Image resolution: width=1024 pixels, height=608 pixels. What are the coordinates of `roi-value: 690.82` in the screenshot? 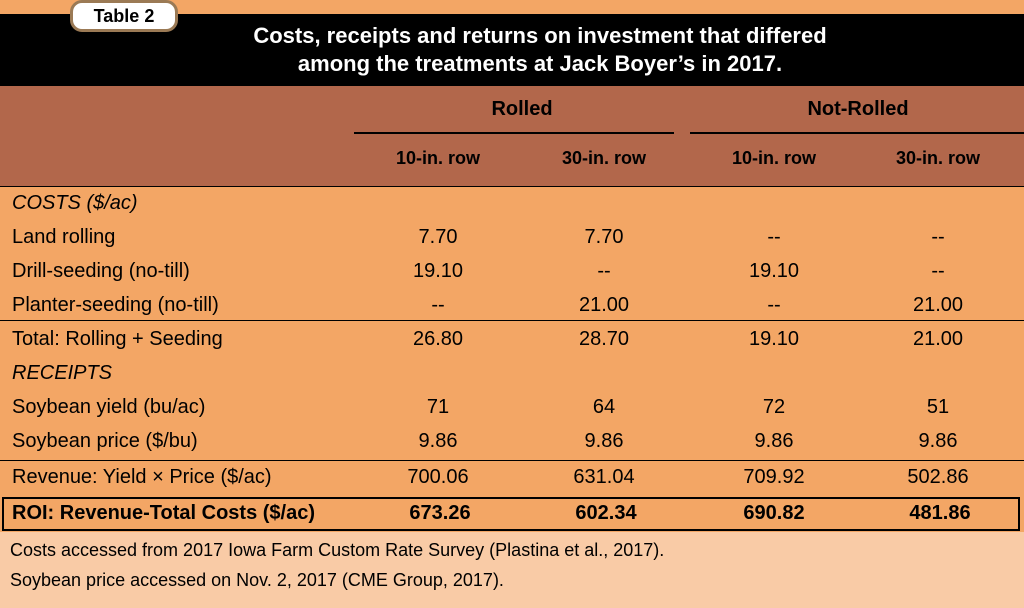 It's located at (774, 513).